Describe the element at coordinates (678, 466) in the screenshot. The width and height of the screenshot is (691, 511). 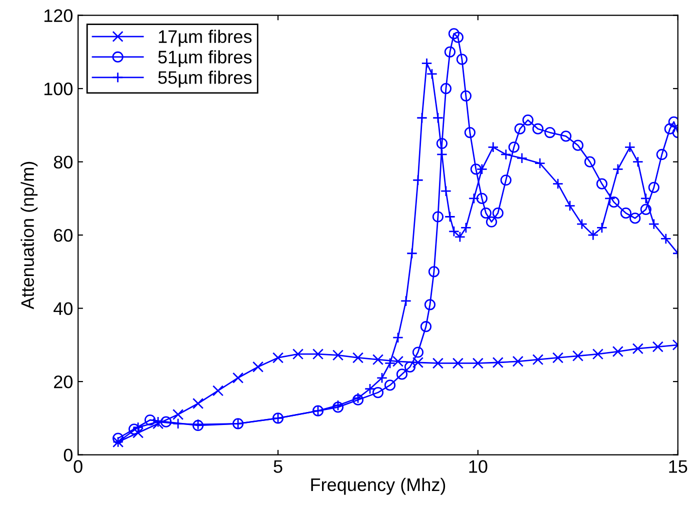
I see `x-tick-label: 15` at that location.